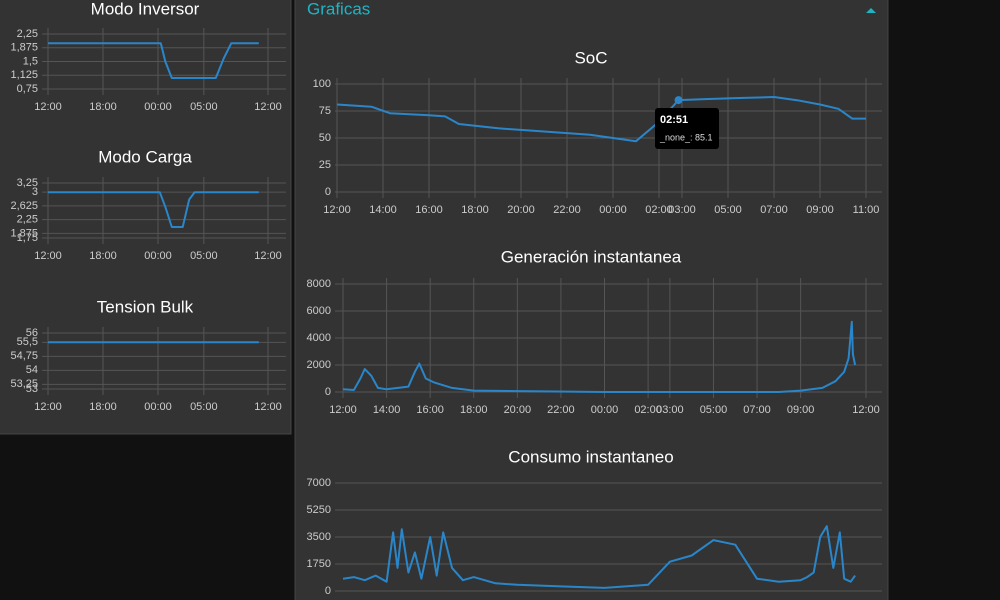  What do you see at coordinates (338, 9) in the screenshot?
I see `group-title: Graficas` at bounding box center [338, 9].